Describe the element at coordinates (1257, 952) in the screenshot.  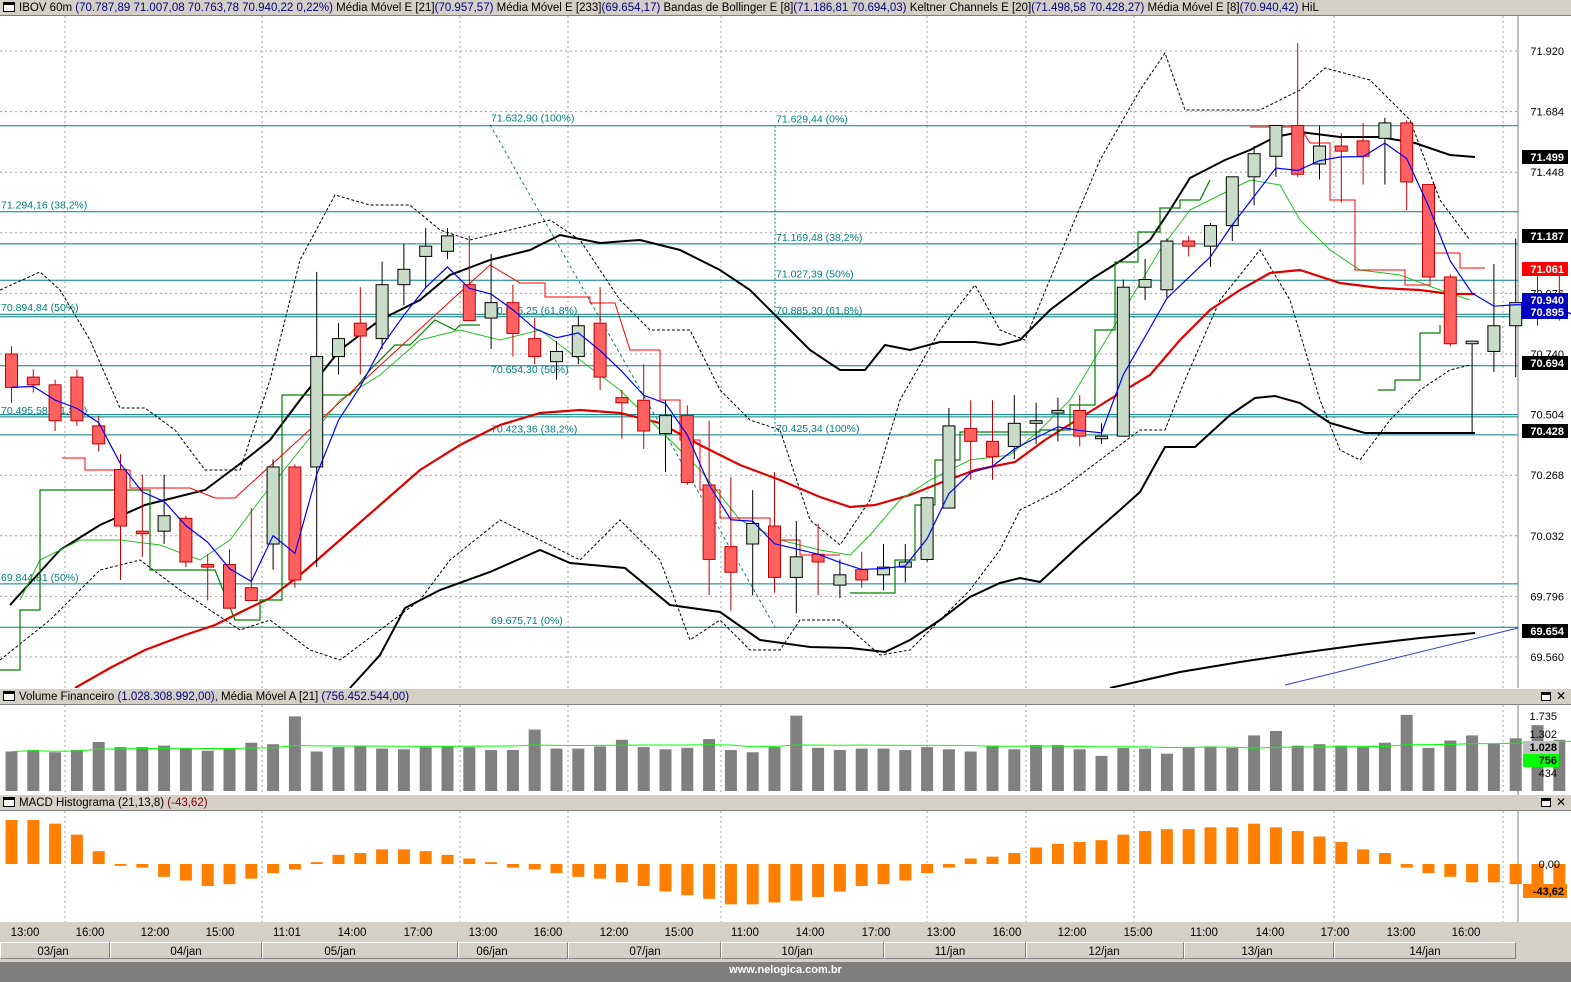
I see `date-axis-label: 13/jan` at that location.